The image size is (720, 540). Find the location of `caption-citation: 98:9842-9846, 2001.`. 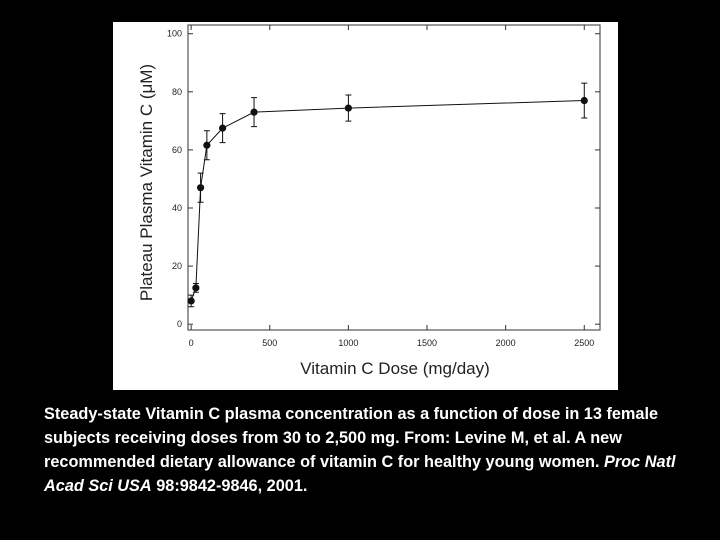

caption-citation: 98:9842-9846, 2001. is located at coordinates (232, 486).